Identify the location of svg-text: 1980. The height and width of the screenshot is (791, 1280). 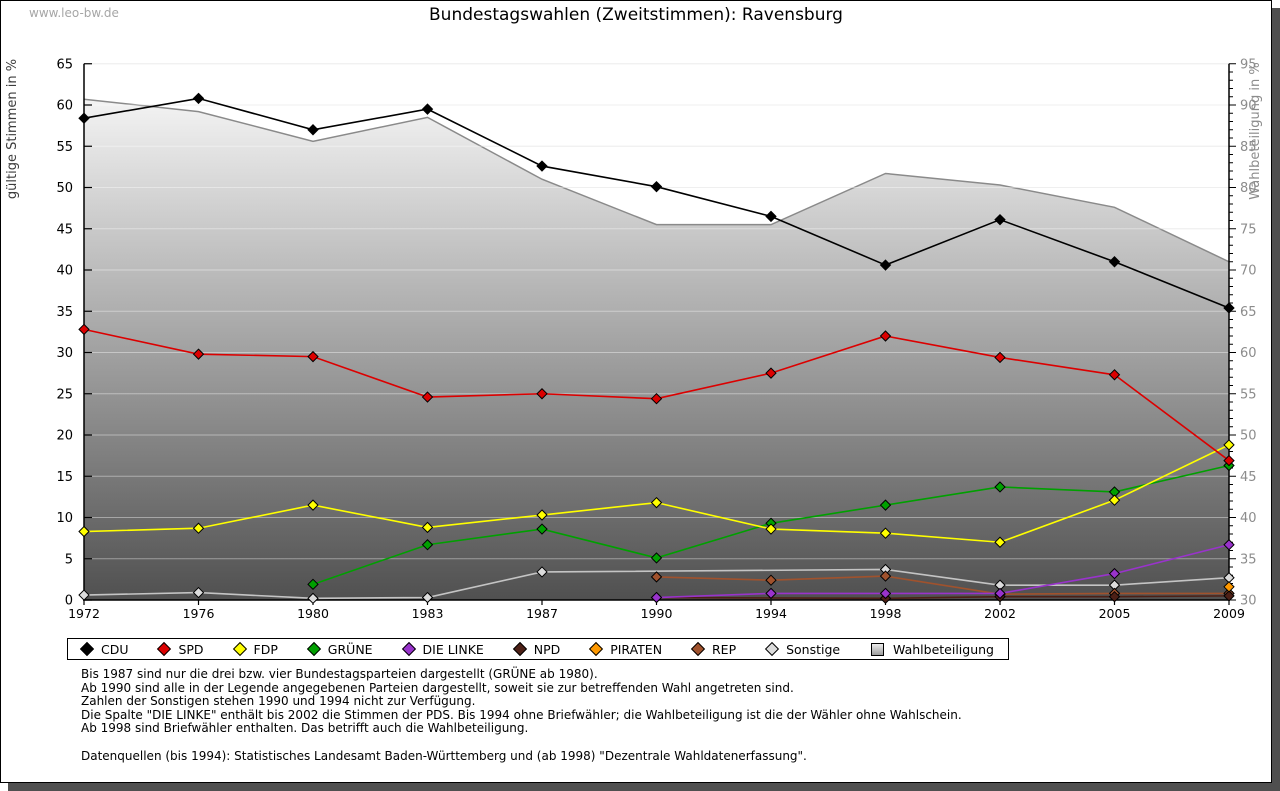
(313, 613).